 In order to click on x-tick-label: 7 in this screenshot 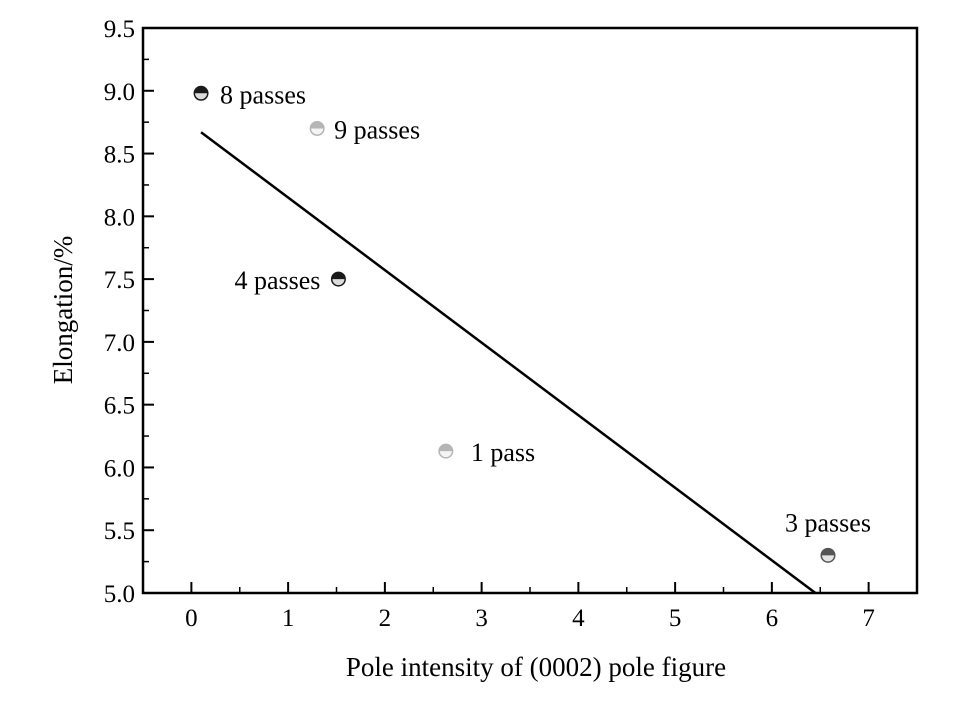, I will do `click(868, 618)`.